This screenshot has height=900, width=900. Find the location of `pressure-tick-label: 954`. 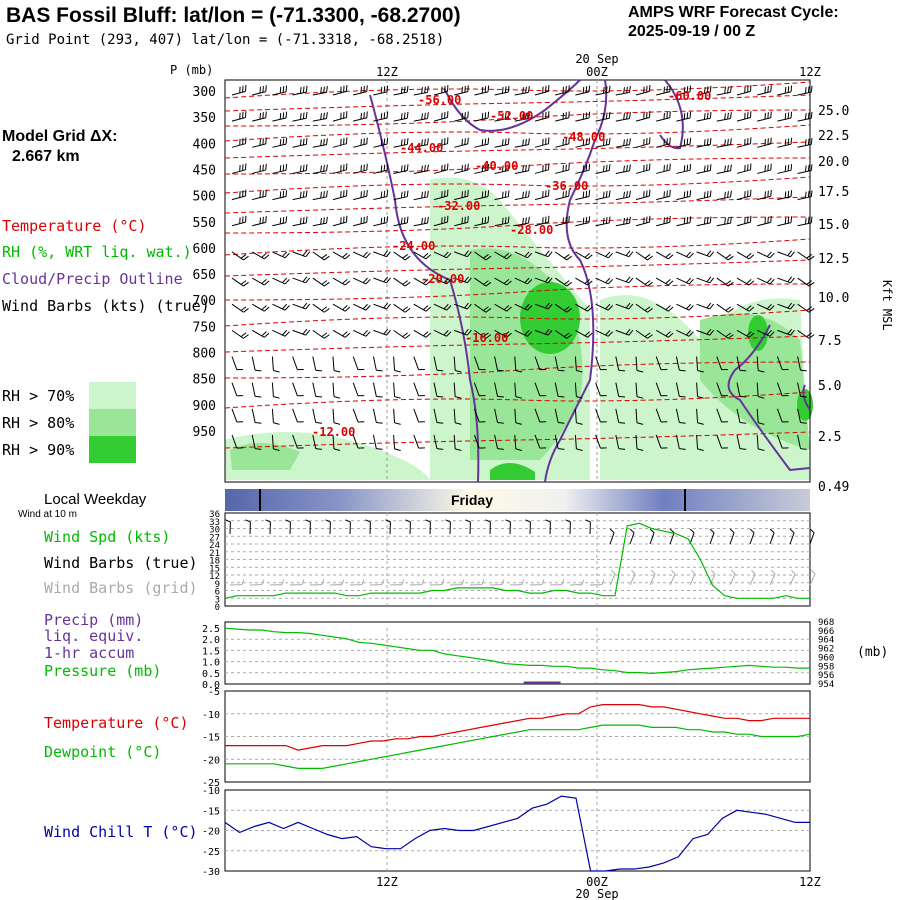

pressure-tick-label: 954 is located at coordinates (826, 685).